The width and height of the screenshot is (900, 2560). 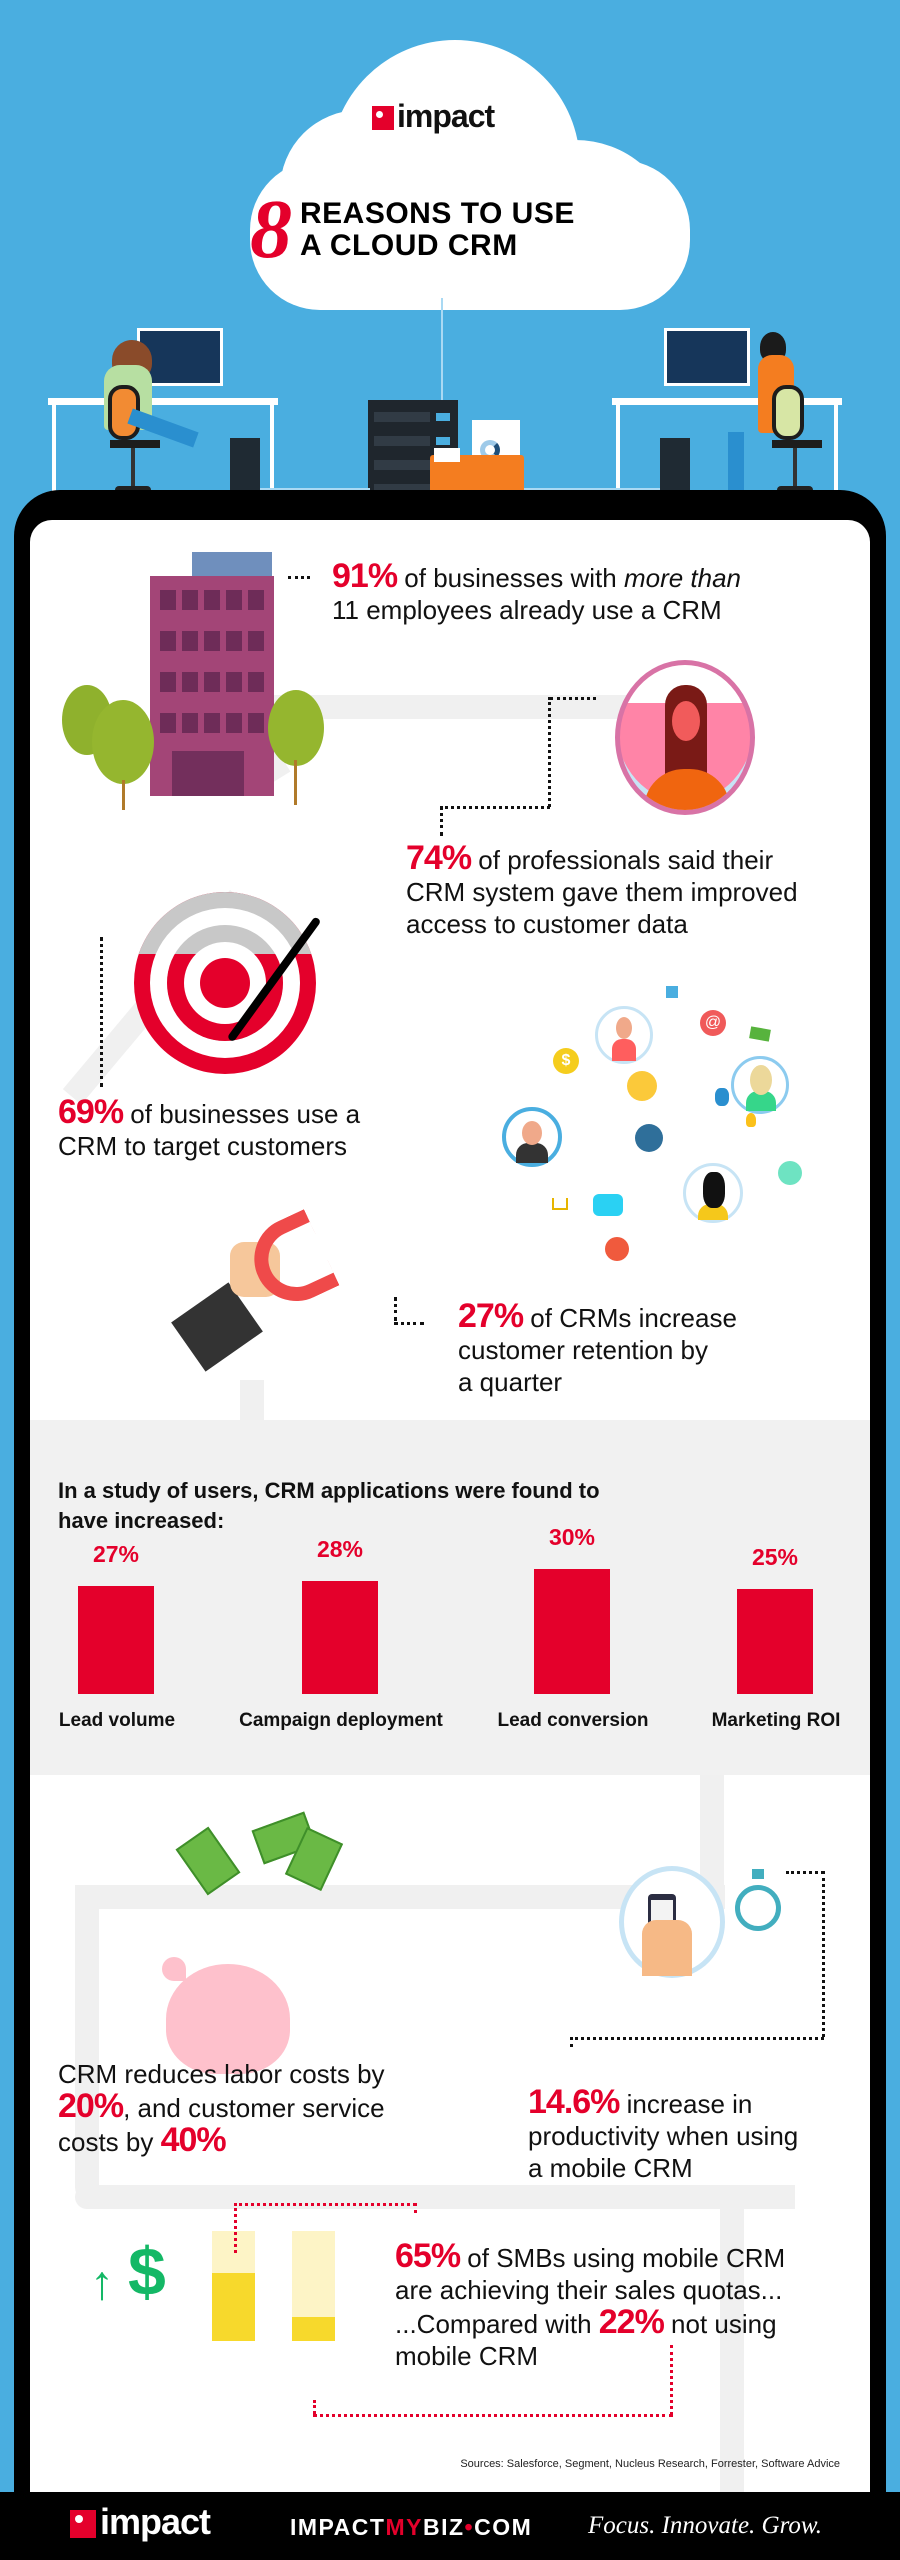 What do you see at coordinates (713, 1193) in the screenshot?
I see `woman-dark-hair-avatar-icon` at bounding box center [713, 1193].